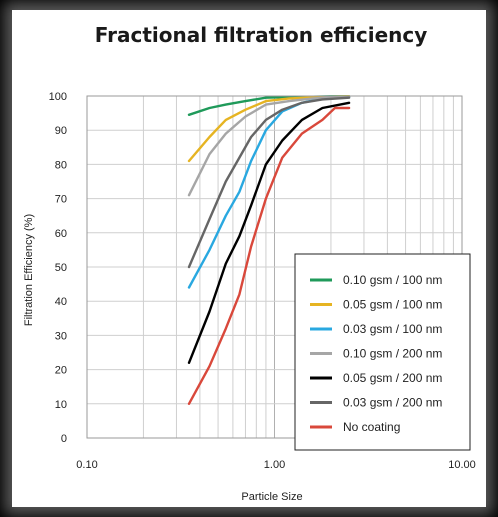 This screenshot has height=517, width=498. Describe the element at coordinates (61, 234) in the screenshot. I see `y-tick-label: 60` at that location.